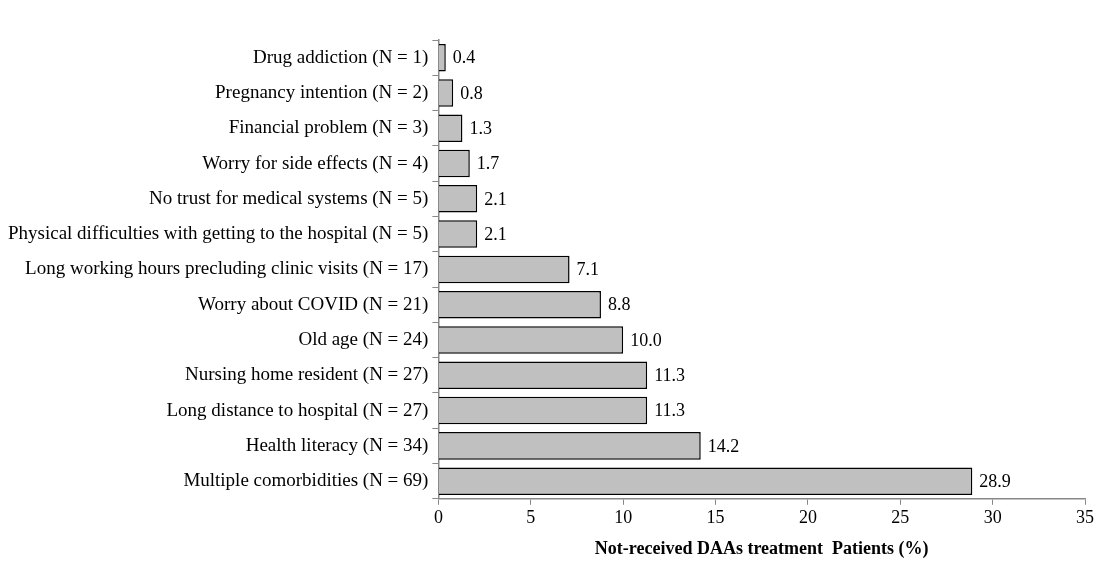 The height and width of the screenshot is (568, 1097). What do you see at coordinates (227, 268) in the screenshot?
I see `y-tick-label: Long working hours precluding clinic visits (N = 17)` at bounding box center [227, 268].